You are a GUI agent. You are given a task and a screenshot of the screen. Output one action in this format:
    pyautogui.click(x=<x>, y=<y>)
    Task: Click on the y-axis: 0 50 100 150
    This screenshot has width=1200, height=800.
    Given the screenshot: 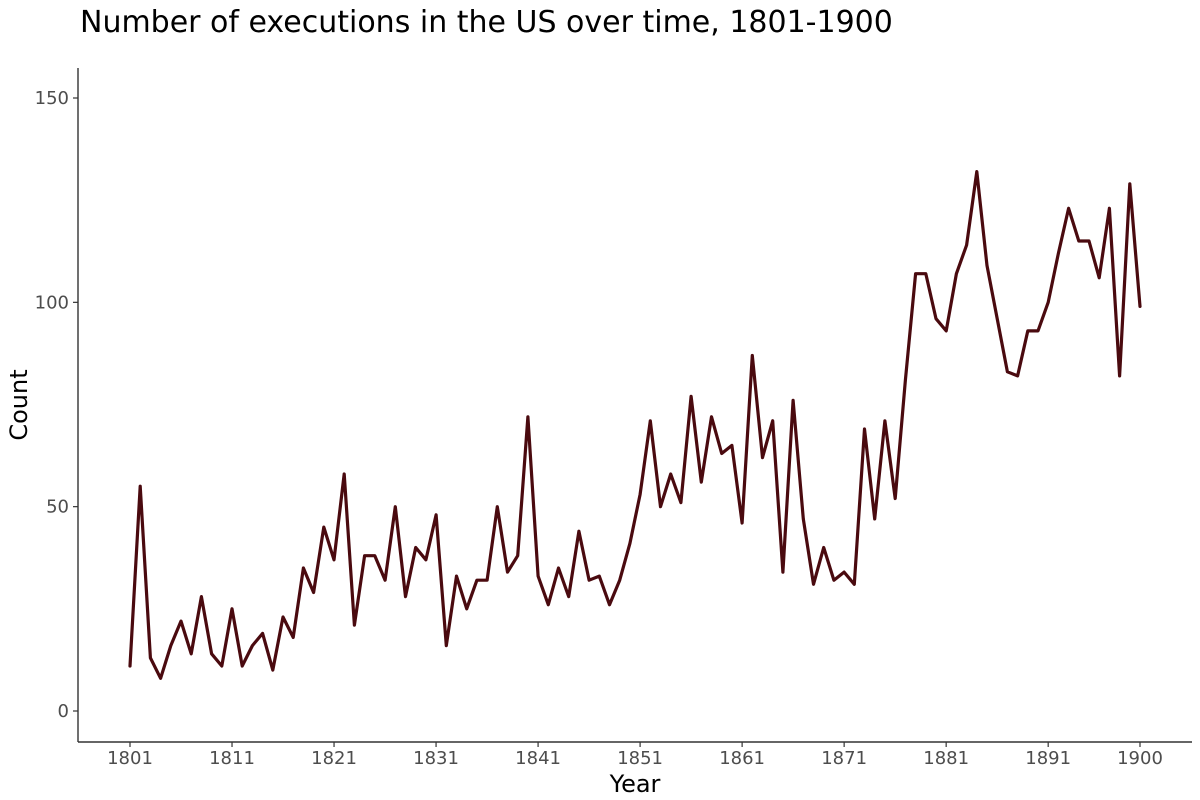 What is the action you would take?
    pyautogui.click(x=57, y=405)
    